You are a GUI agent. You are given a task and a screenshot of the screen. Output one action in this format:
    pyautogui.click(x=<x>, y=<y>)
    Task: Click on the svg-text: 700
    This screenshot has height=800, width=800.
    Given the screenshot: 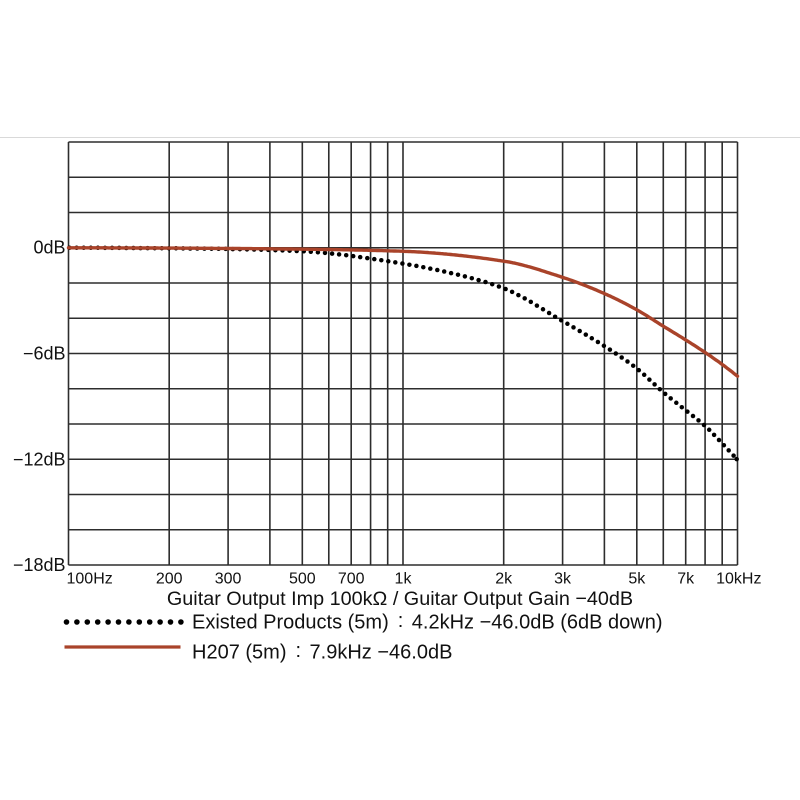 What is the action you would take?
    pyautogui.click(x=351, y=579)
    